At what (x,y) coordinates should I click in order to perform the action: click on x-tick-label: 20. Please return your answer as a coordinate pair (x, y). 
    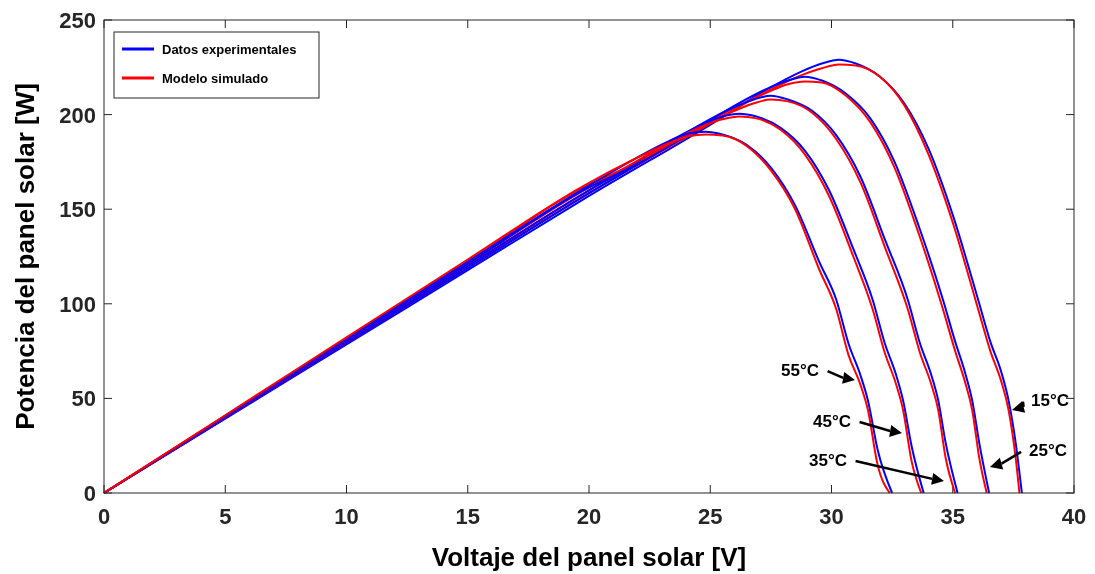
    Looking at the image, I should click on (589, 516).